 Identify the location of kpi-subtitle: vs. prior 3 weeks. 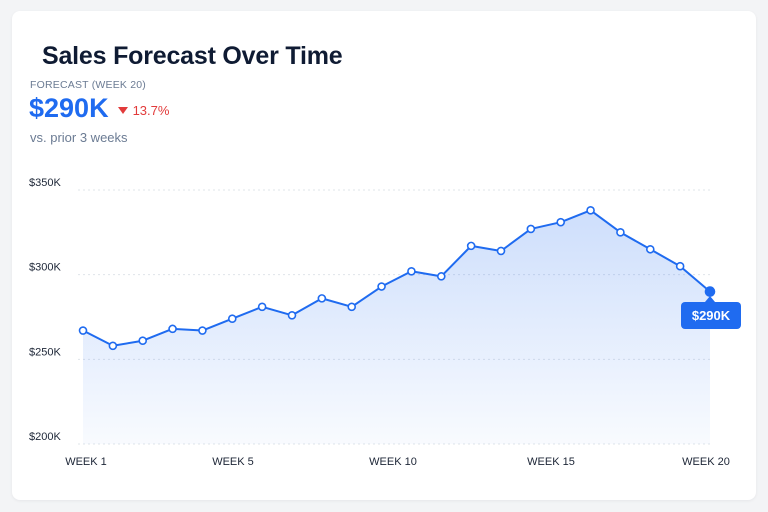
(79, 137).